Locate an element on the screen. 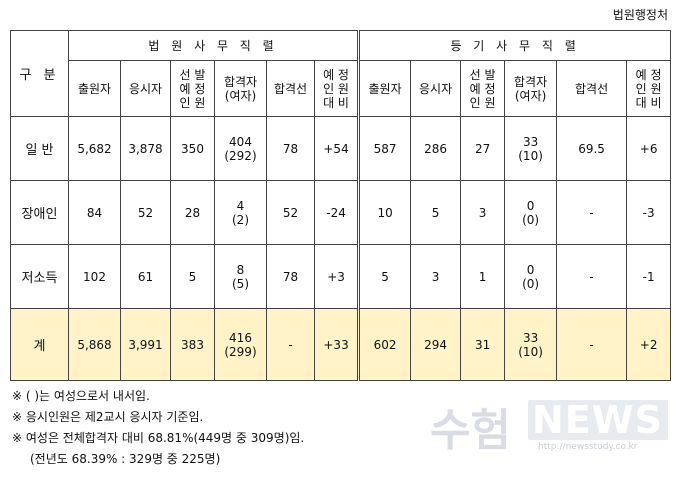  watermark-english: NEWS is located at coordinates (598, 420).